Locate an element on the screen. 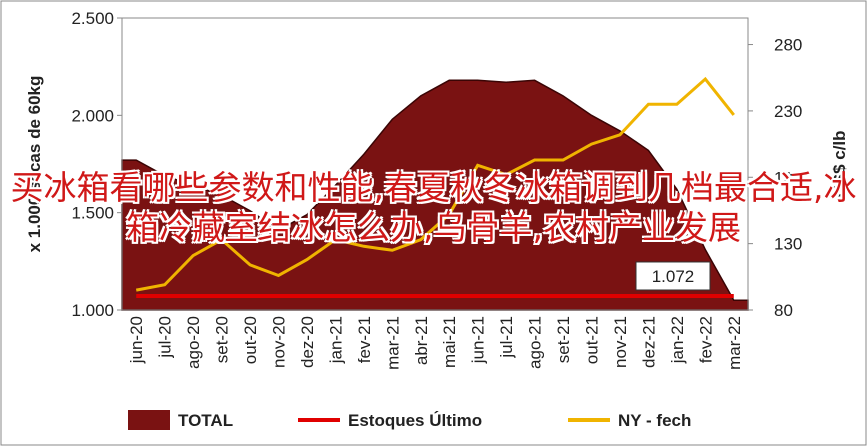 This screenshot has width=867, height=446. x-tick-label: jan-22 is located at coordinates (677, 340).